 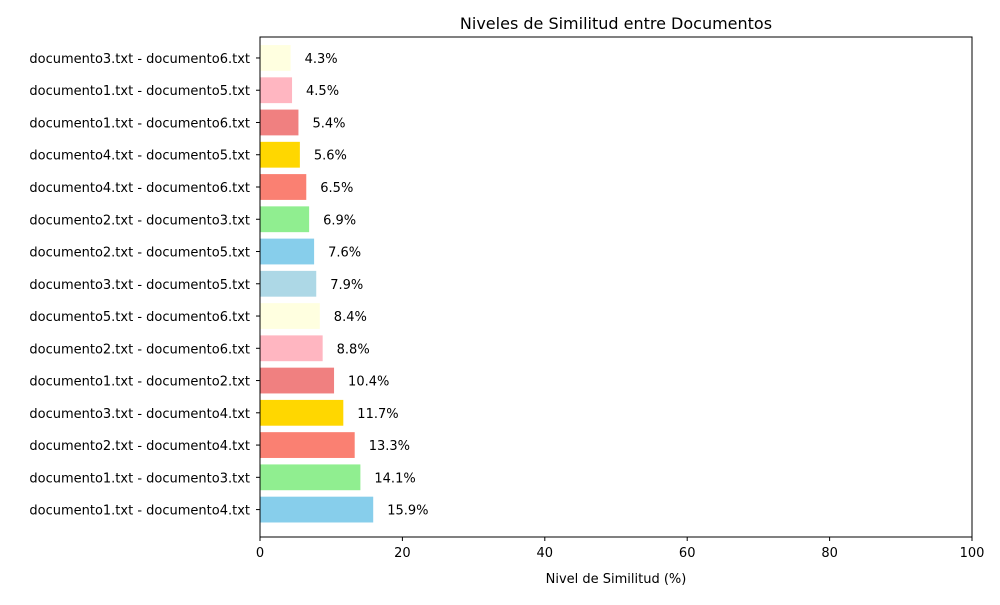 I want to click on data-label-9: 7.6%, so click(x=344, y=253).